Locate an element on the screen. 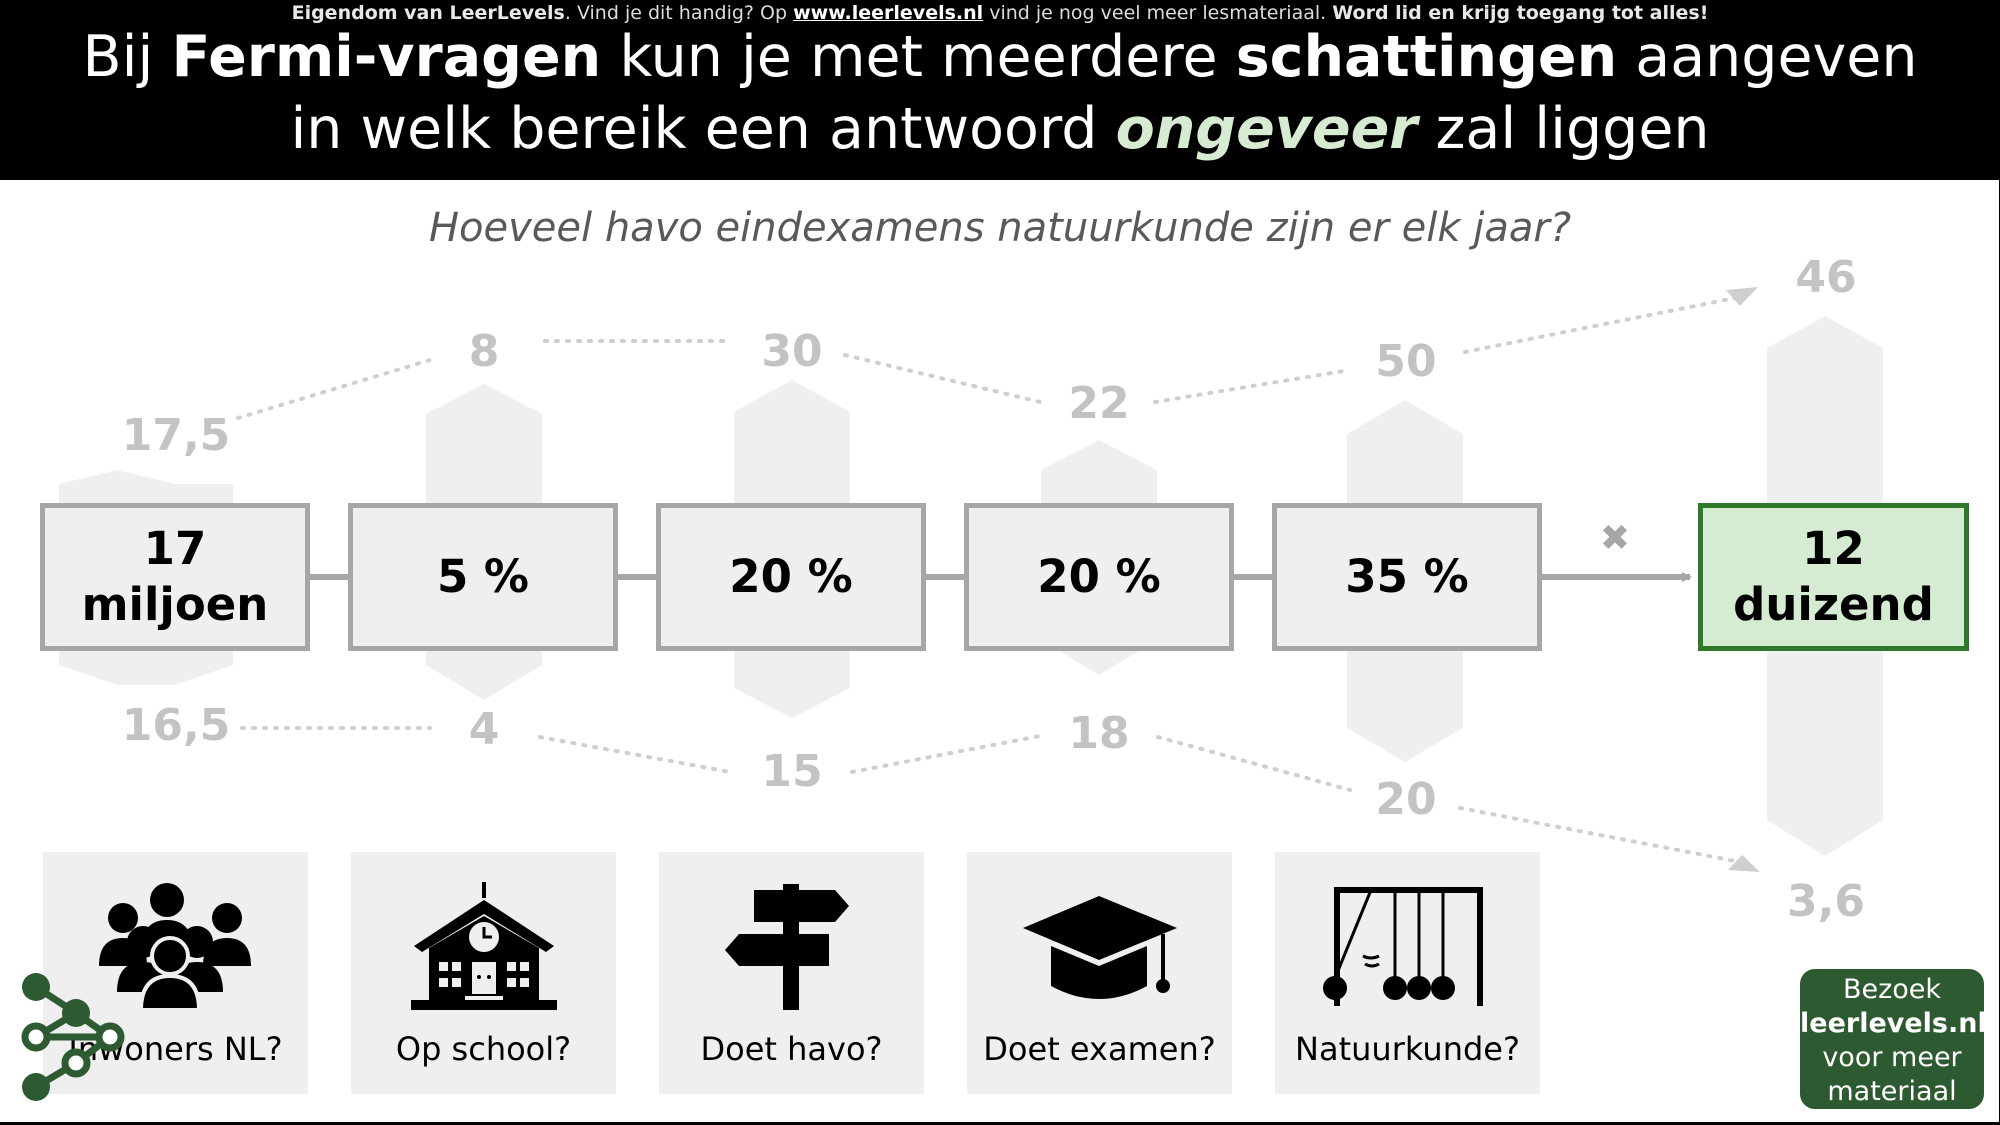 This screenshot has width=2000, height=1125. upper-arrowhead is located at coordinates (1742, 296).